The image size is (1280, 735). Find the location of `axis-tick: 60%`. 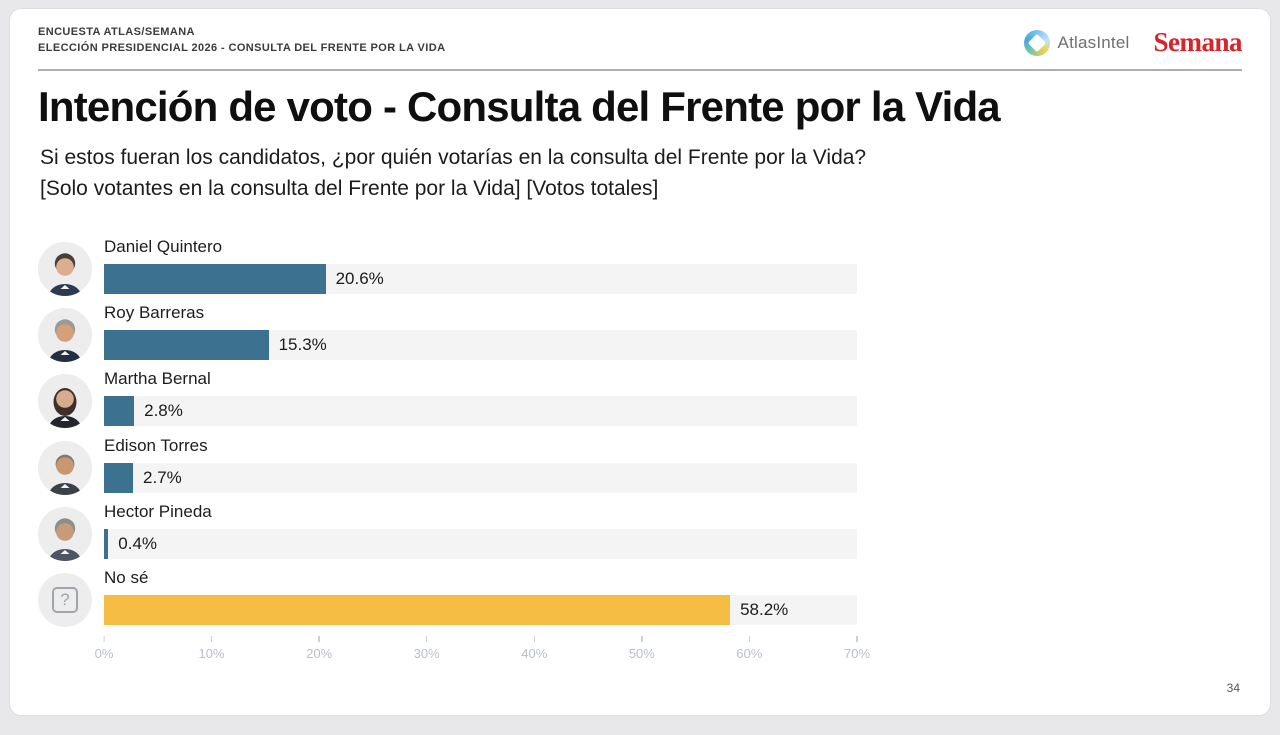

axis-tick: 60% is located at coordinates (749, 648).